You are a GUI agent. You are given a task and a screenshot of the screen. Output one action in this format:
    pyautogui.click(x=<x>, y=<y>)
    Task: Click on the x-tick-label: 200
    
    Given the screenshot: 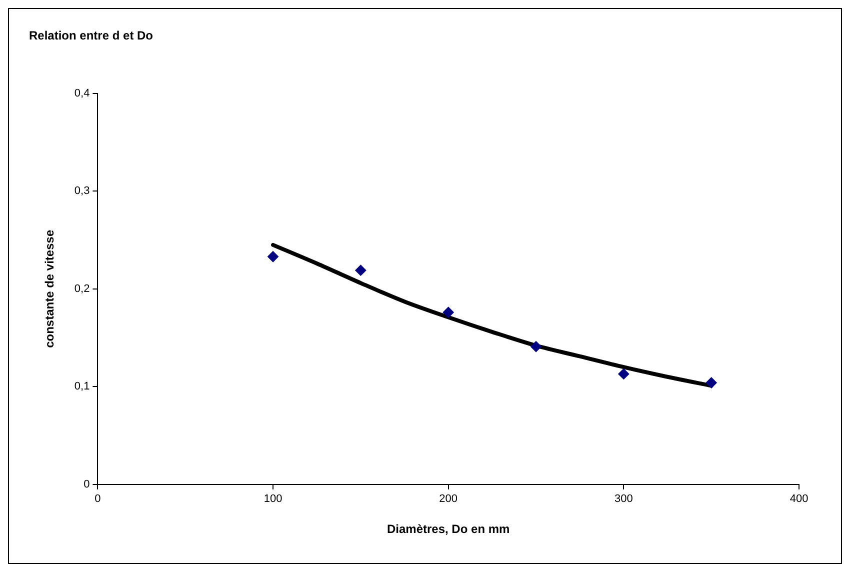 What is the action you would take?
    pyautogui.click(x=448, y=499)
    